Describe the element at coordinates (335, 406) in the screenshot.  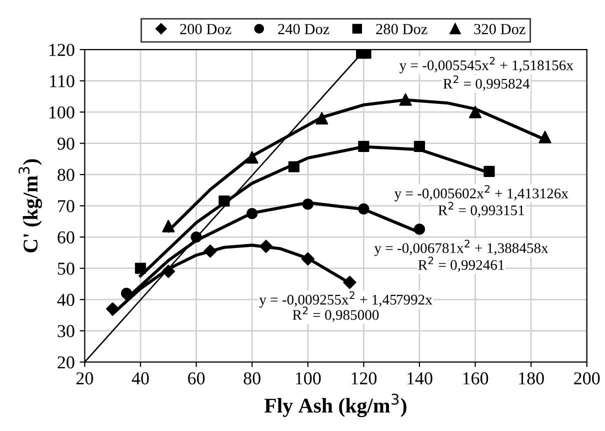
I see `x-axis-title: Fly Ash (kg/m$^{3}$)` at that location.